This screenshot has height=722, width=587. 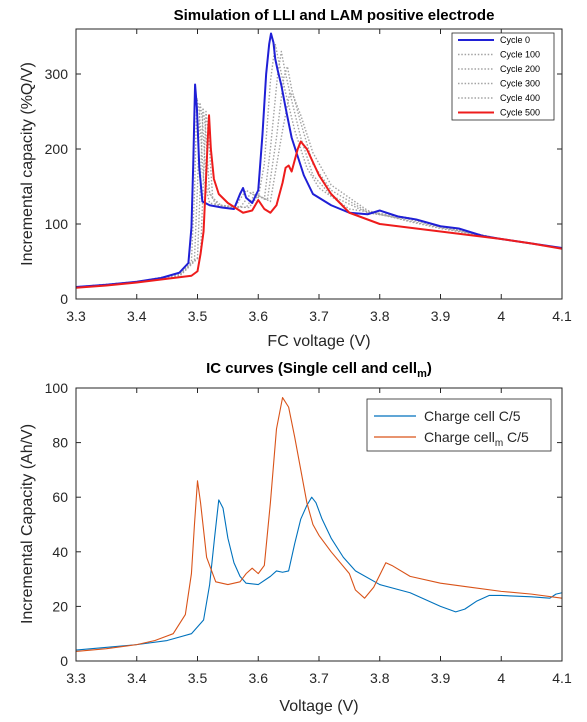 I want to click on chart1-ylabel: Incremental capacity (%Q/V), so click(x=27, y=164).